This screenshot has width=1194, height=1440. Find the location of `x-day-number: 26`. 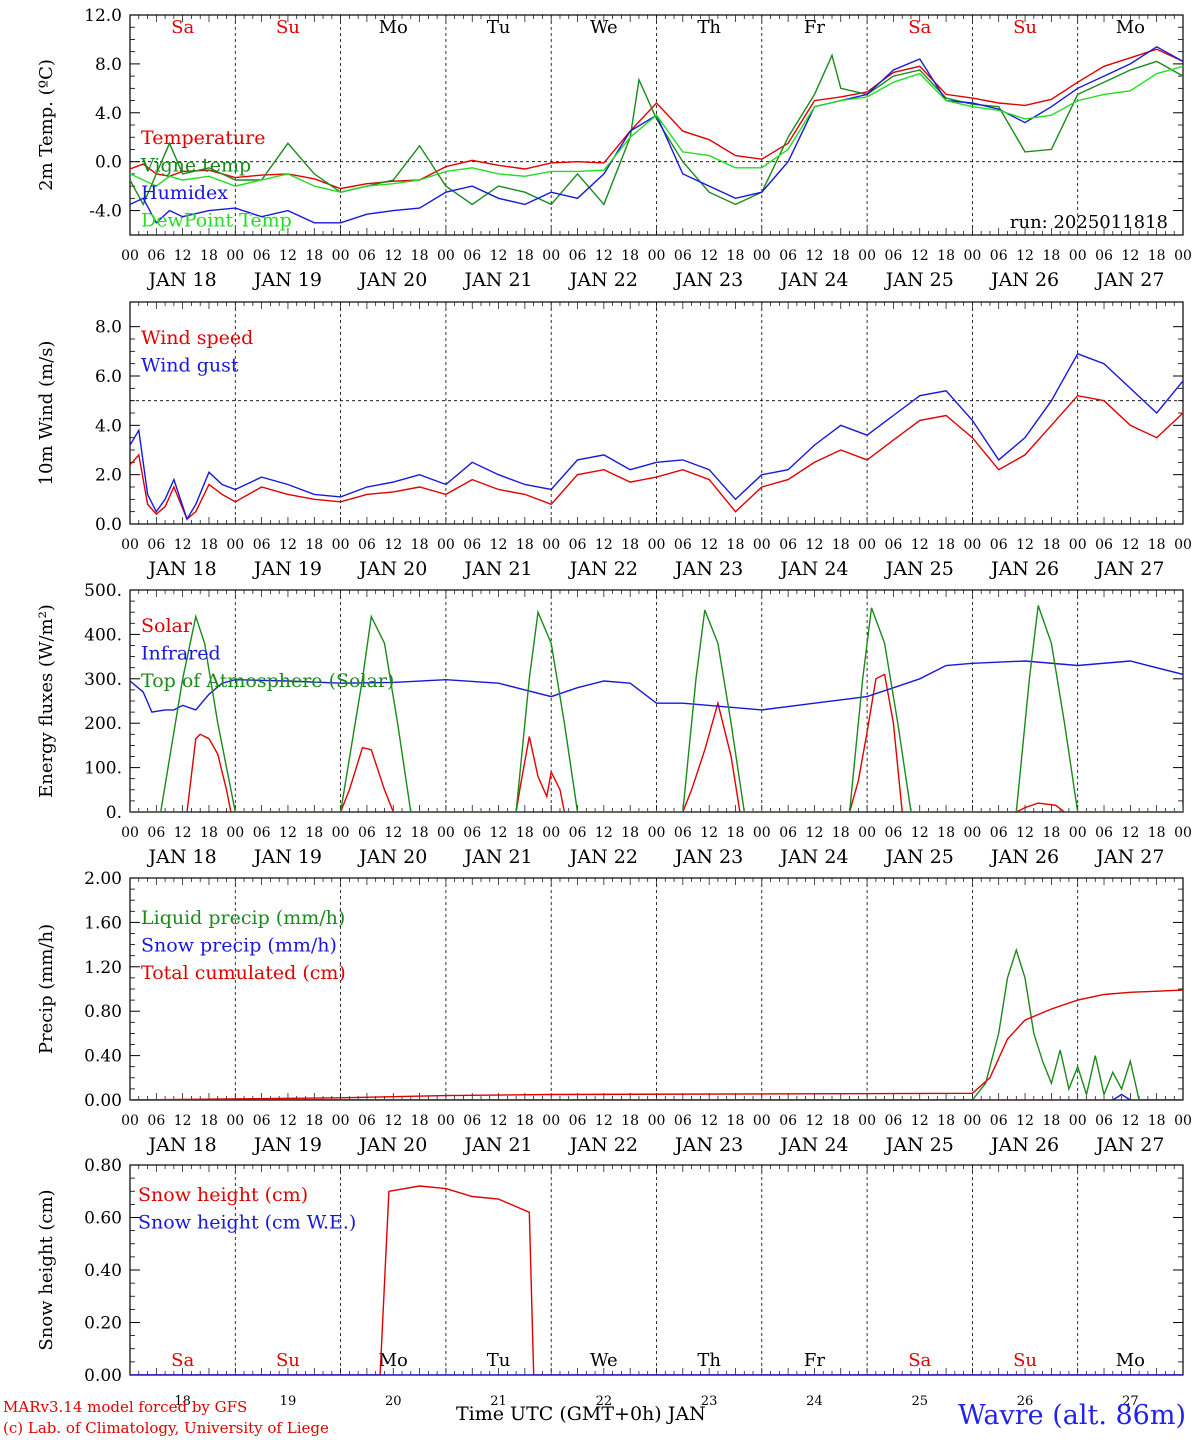

x-day-number: 26 is located at coordinates (1025, 1401).